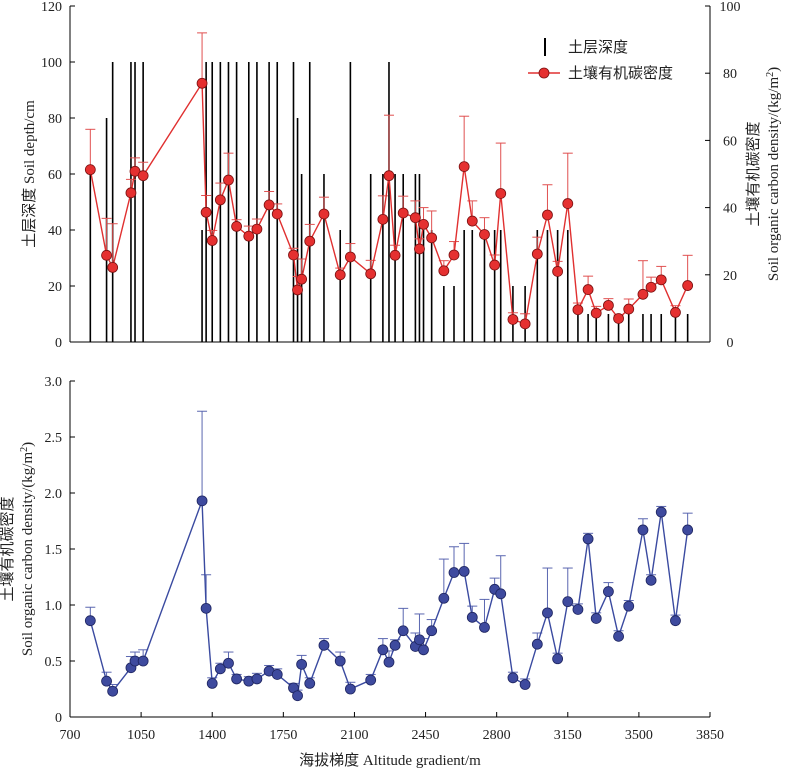 This screenshot has width=800, height=777. I want to click on top-left-axis-label: 土层深度 Soil depth/cm, so click(29, 174).